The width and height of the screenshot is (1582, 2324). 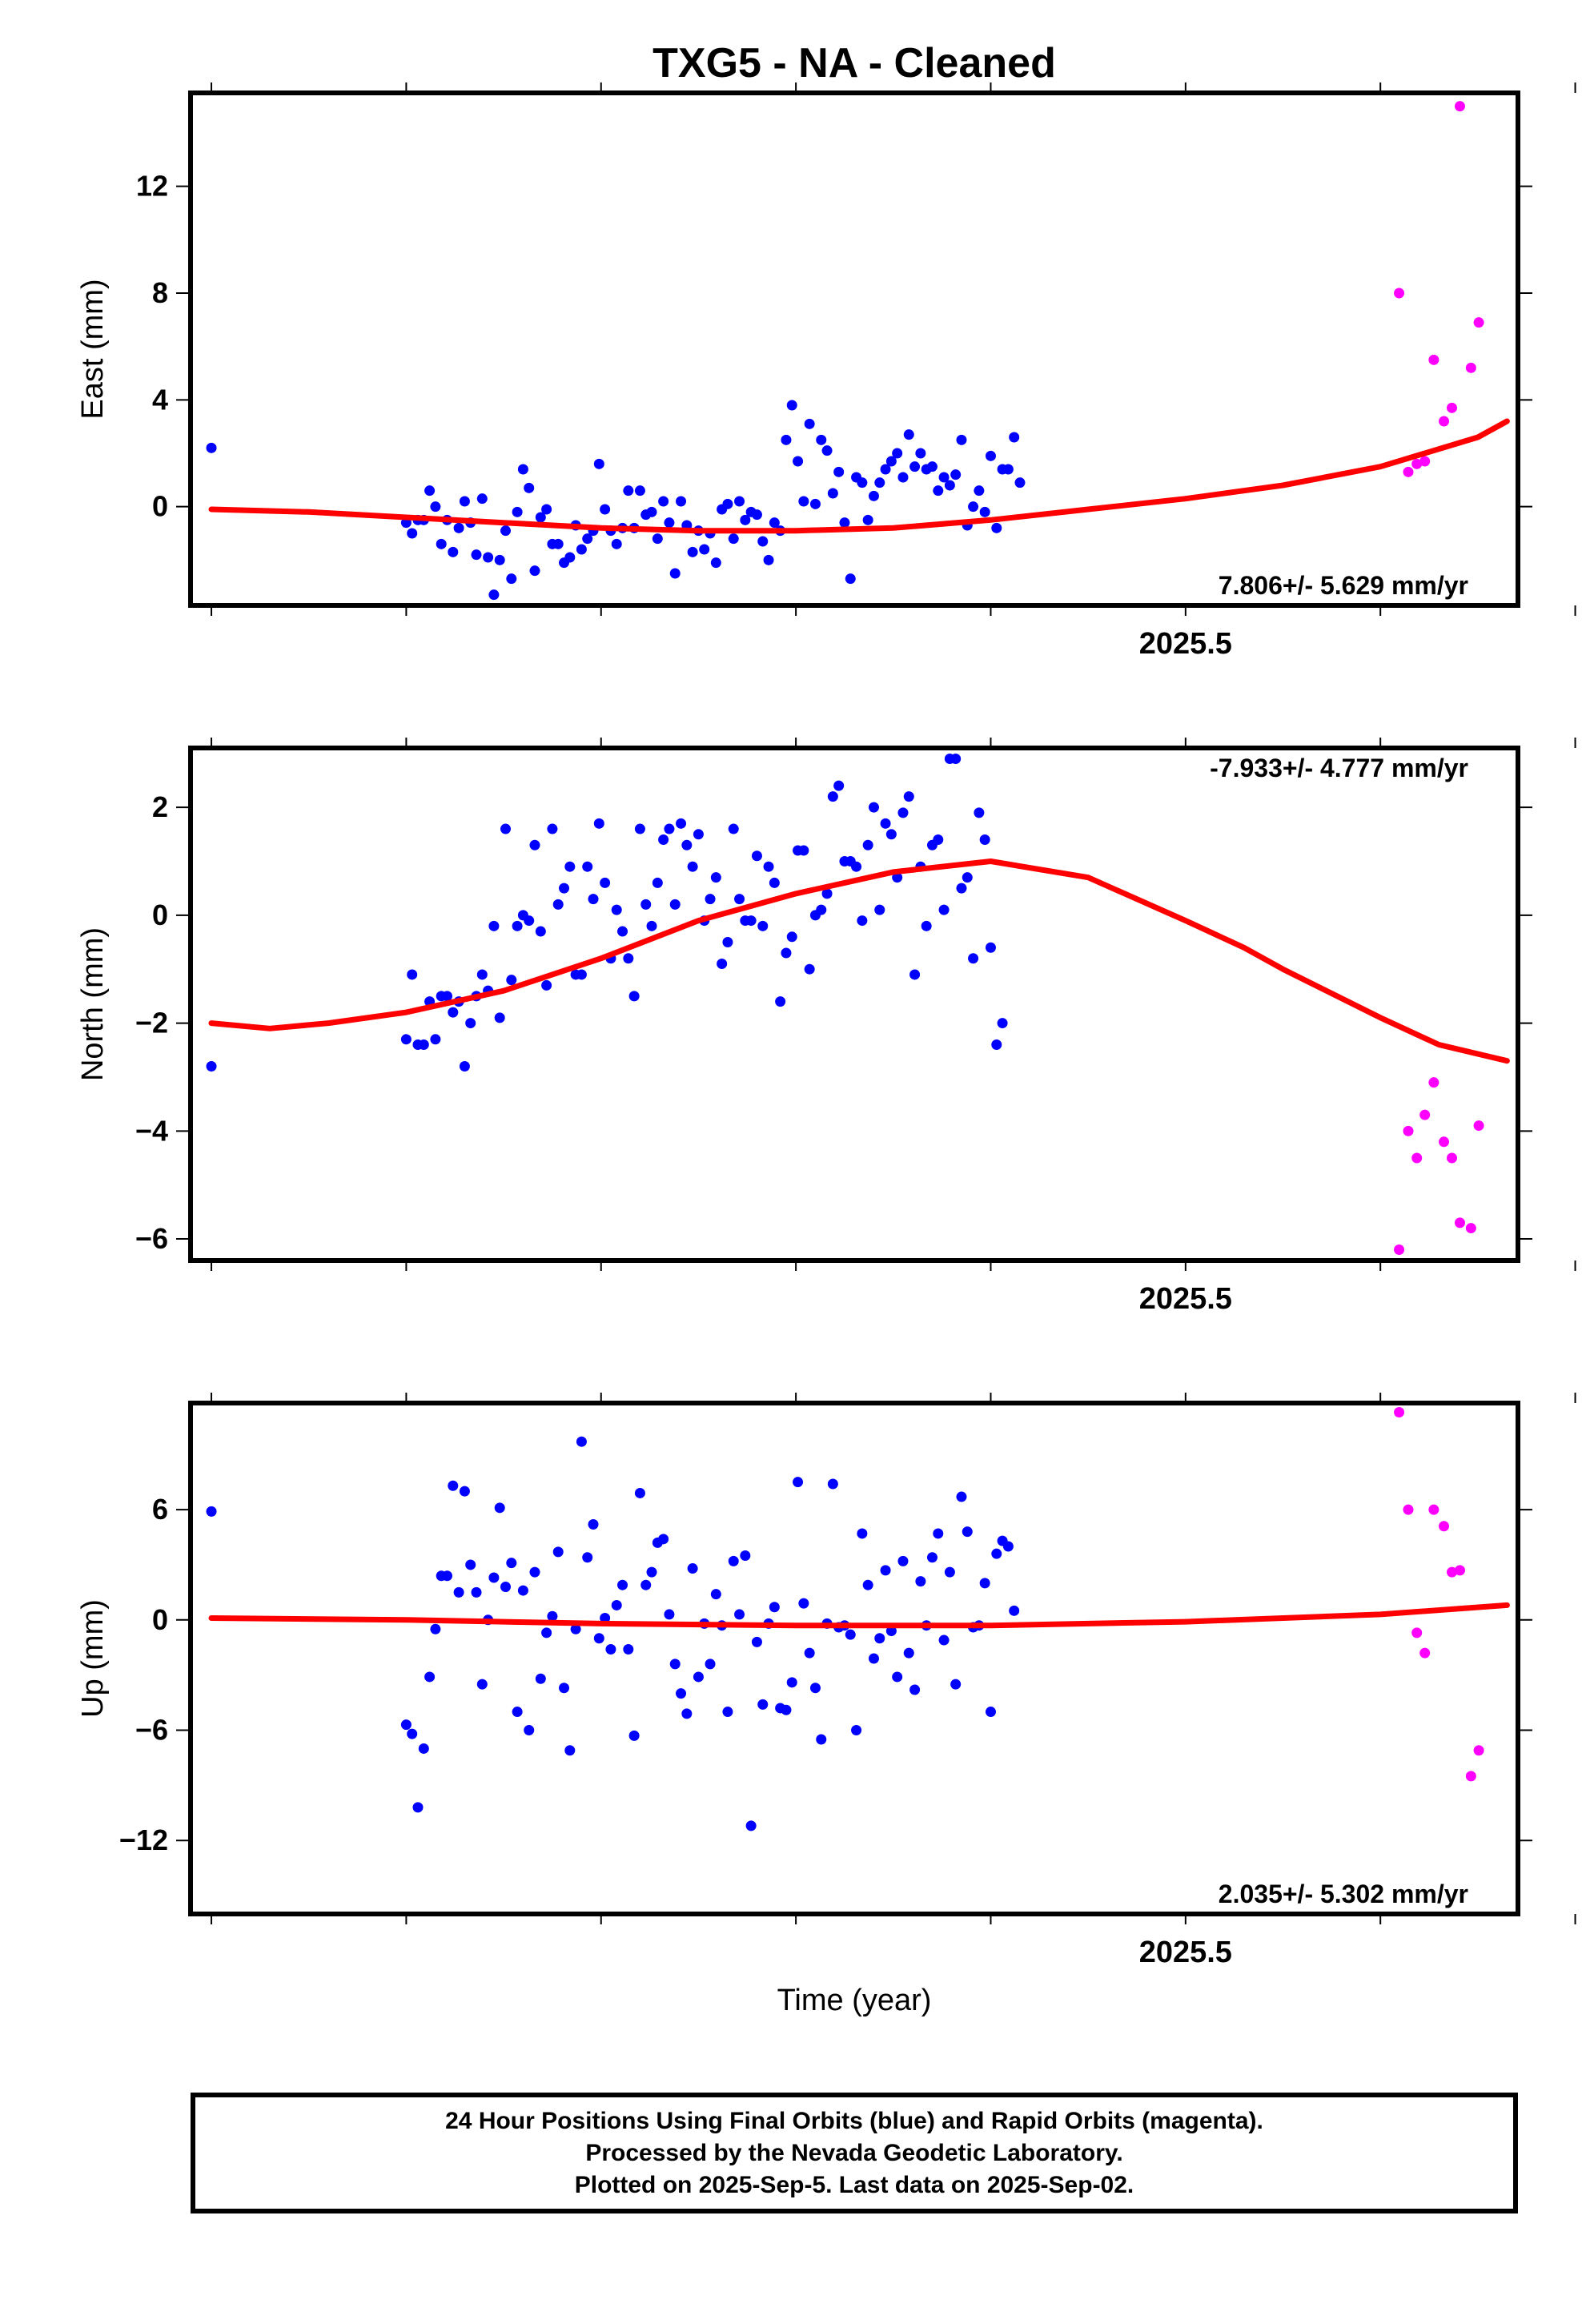 What do you see at coordinates (160, 1619) in the screenshot?
I see `y-tick-label: 0` at bounding box center [160, 1619].